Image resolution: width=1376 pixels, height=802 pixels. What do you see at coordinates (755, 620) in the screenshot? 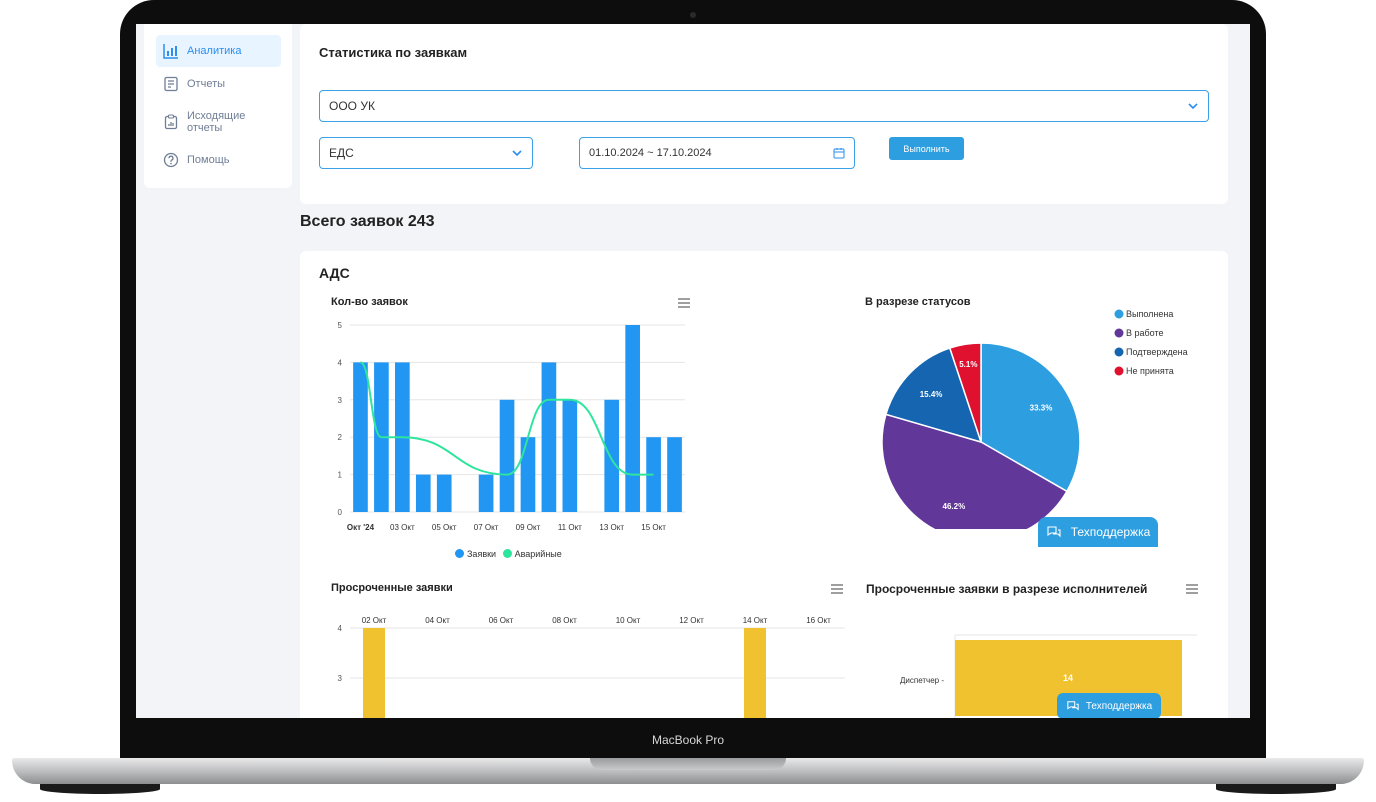
I see `x-tick-label: 14 Окт` at bounding box center [755, 620].